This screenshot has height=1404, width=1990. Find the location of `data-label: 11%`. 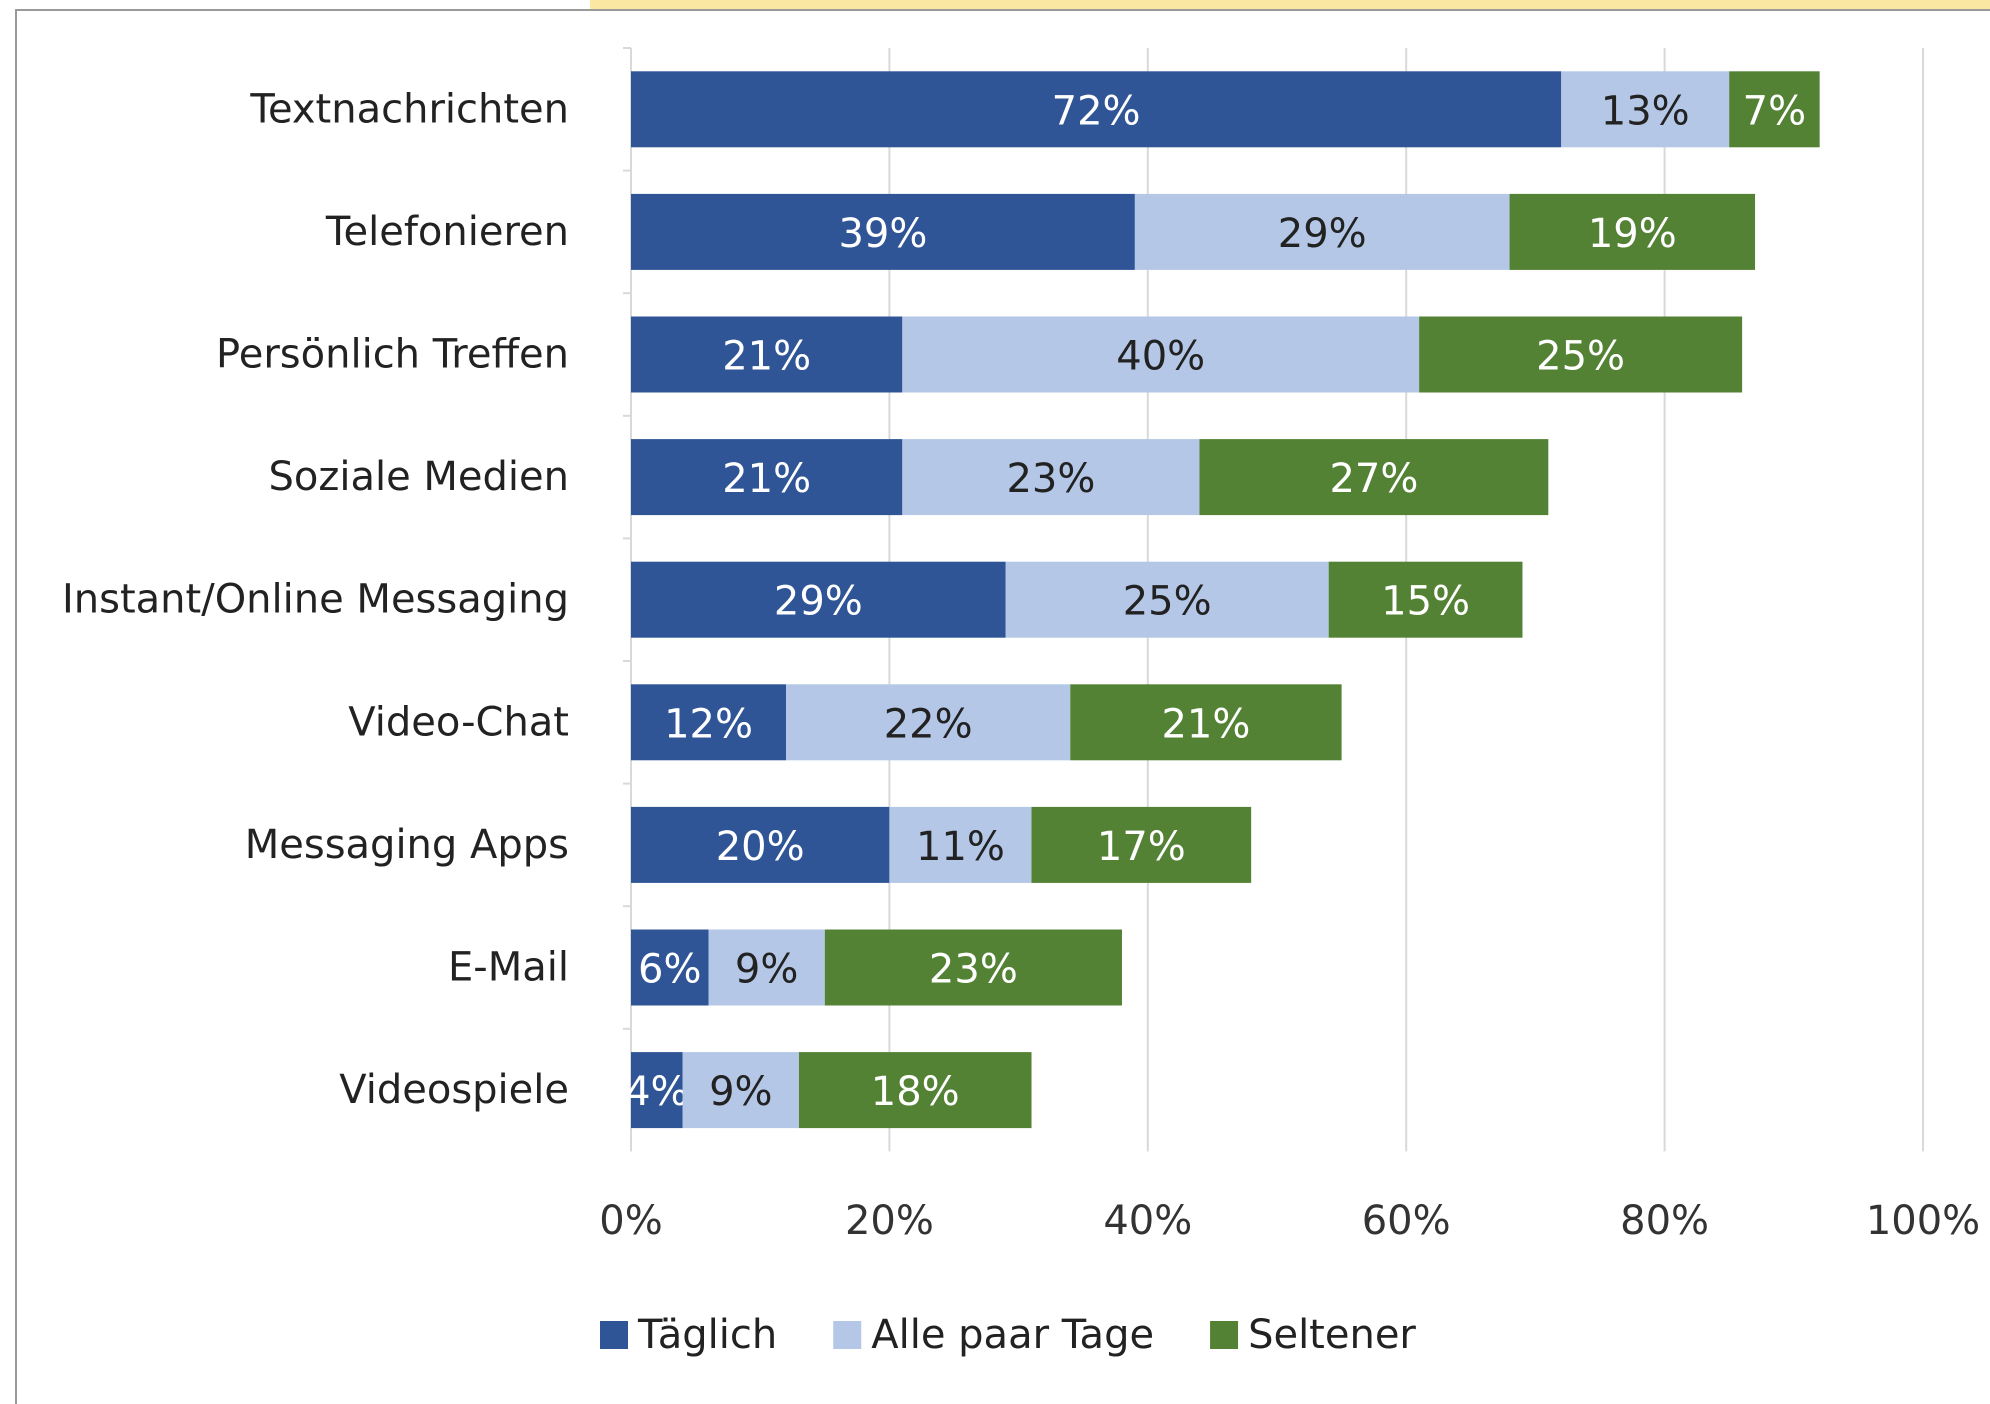

data-label: 11% is located at coordinates (960, 847).